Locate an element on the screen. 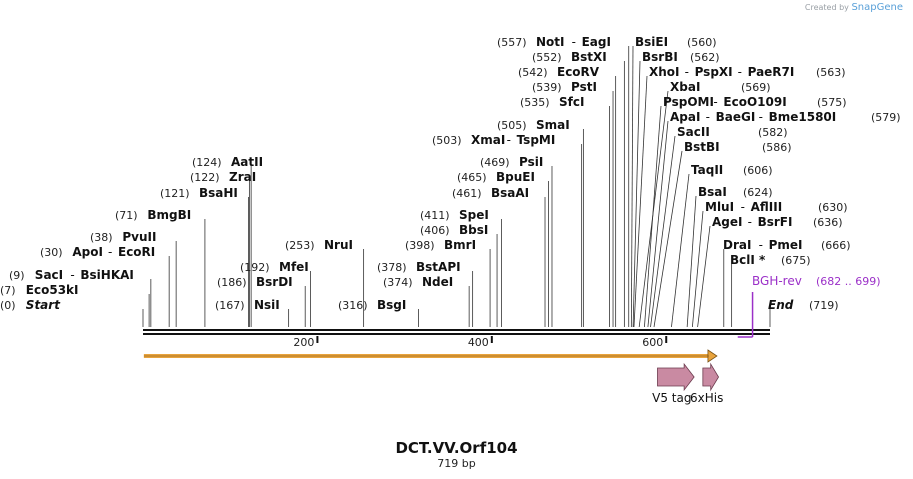 The height and width of the screenshot is (479, 913). site-position-label: (7) is located at coordinates (8, 290).